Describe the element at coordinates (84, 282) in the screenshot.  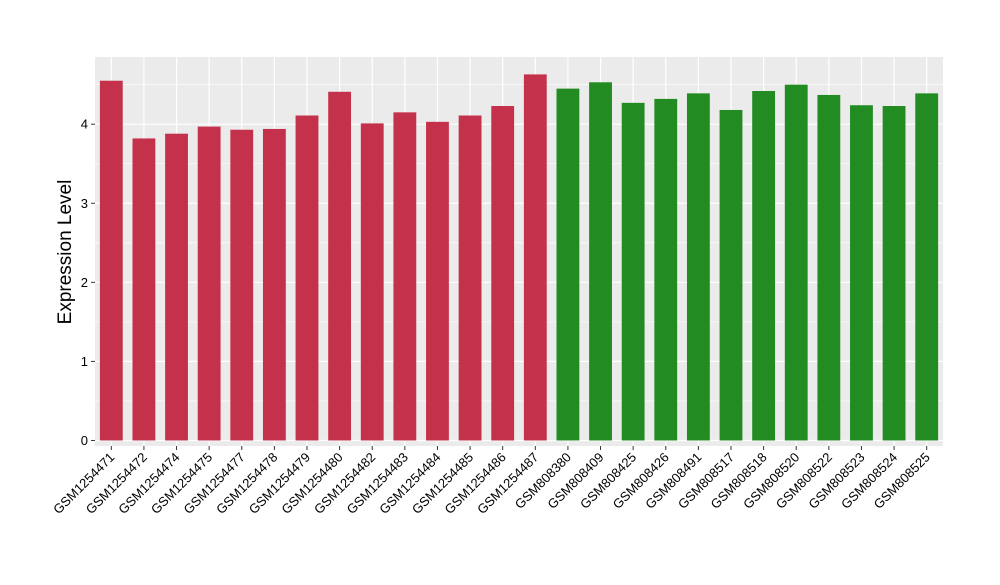
I see `y-tick-label: 2` at that location.